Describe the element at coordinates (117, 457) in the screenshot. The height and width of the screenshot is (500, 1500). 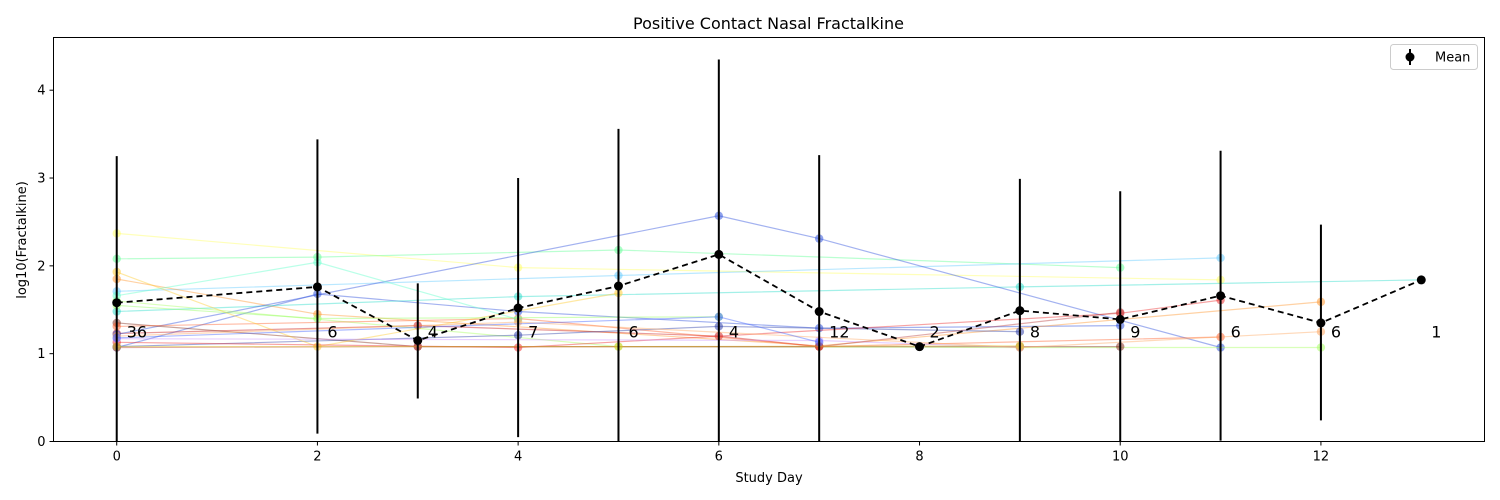
I see `x-tick-label: 0` at that location.